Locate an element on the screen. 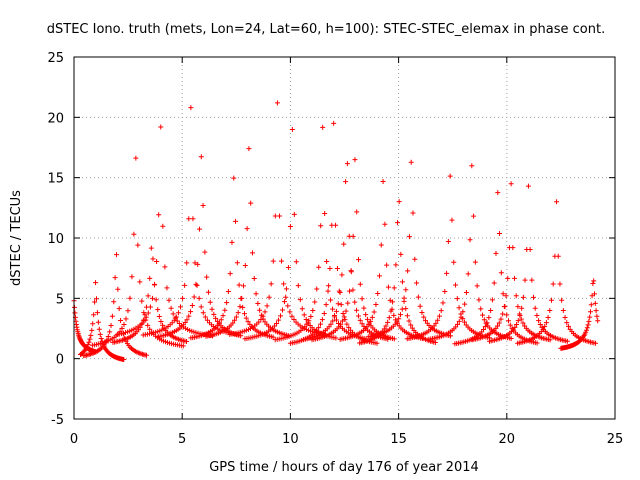 The height and width of the screenshot is (480, 640). y-tick-label: 10 is located at coordinates (55, 239).